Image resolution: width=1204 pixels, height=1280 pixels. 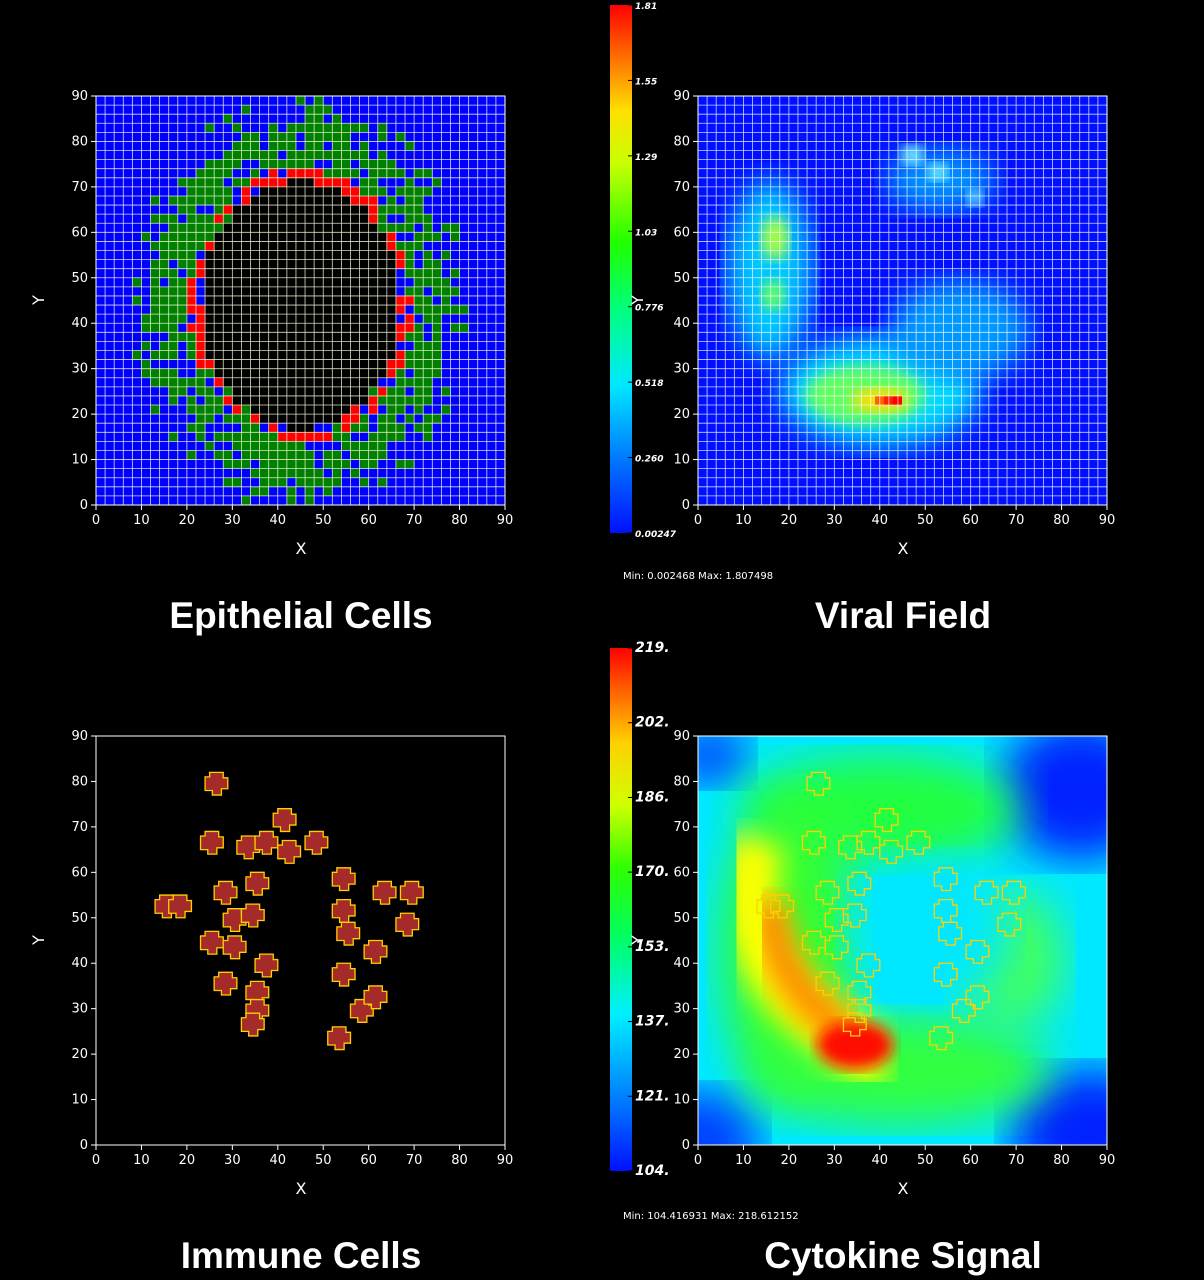 What do you see at coordinates (698, 576) in the screenshot?
I see `viral-minmax: Min: 0.002468 Max: 1.807498` at bounding box center [698, 576].